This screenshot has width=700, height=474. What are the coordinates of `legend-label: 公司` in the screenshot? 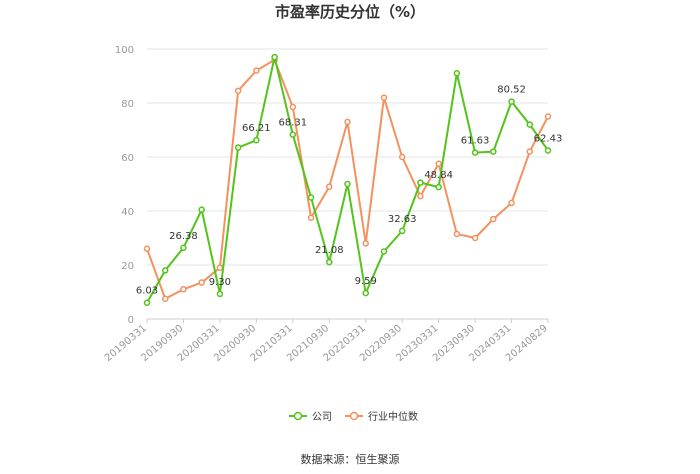 It's located at (322, 417).